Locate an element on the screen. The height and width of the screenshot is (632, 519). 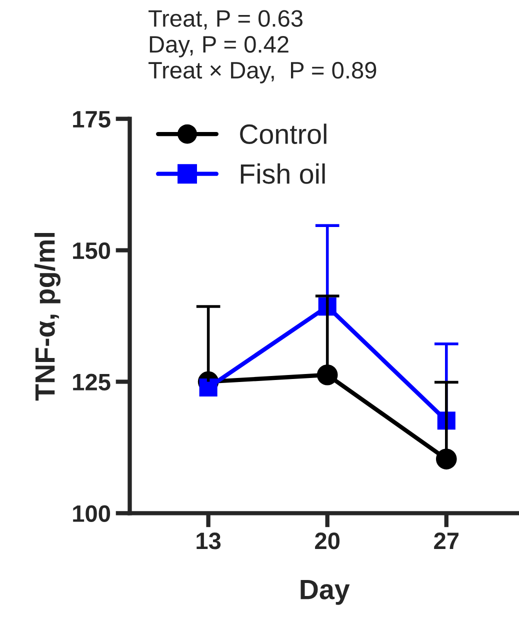
x-tick-label: 13 is located at coordinates (208, 541).